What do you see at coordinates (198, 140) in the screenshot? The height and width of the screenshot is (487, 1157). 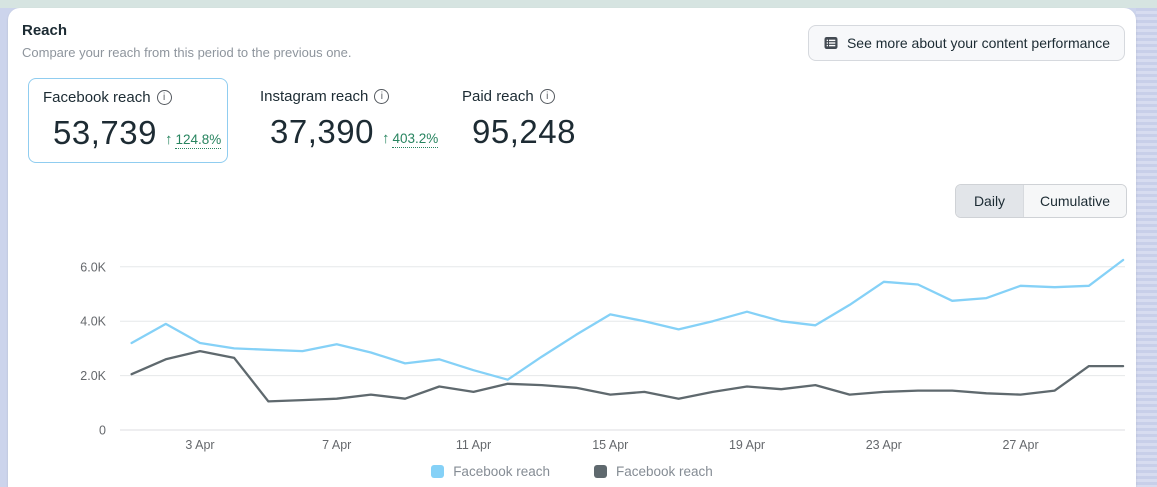 I see `metric-delta: 124.8%` at bounding box center [198, 140].